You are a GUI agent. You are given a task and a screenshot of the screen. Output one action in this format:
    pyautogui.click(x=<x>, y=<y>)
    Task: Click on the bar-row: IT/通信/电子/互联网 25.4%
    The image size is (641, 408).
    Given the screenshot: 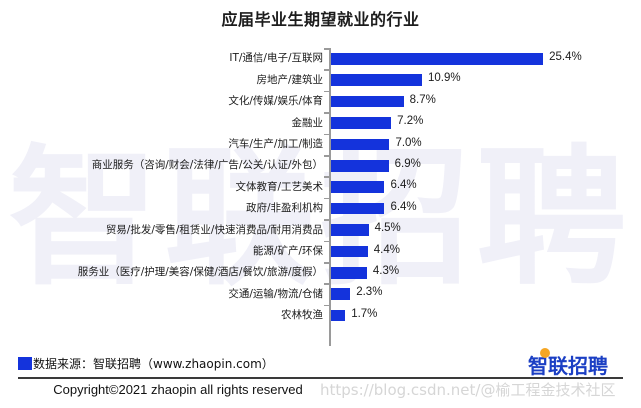 What is the action you would take?
    pyautogui.click(x=320, y=58)
    